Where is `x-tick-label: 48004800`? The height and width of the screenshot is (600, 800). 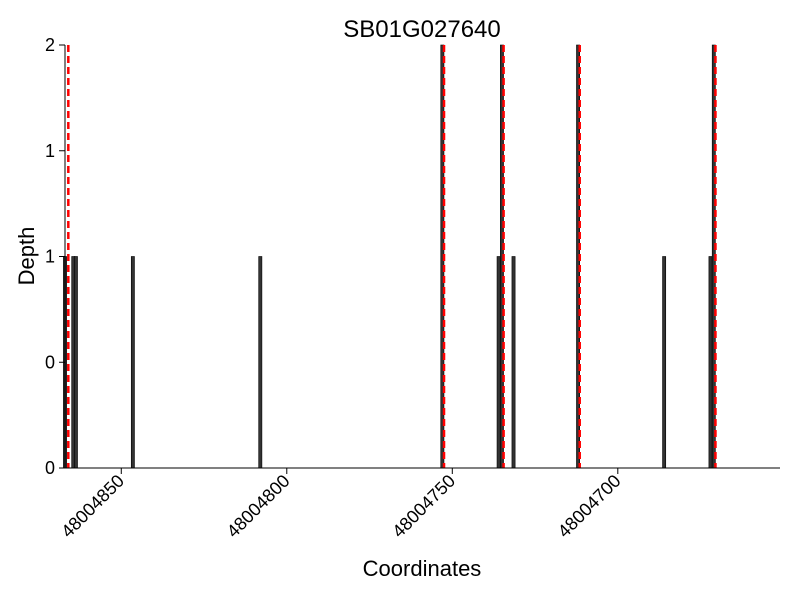 x-tick-label: 48004800 is located at coordinates (258, 506).